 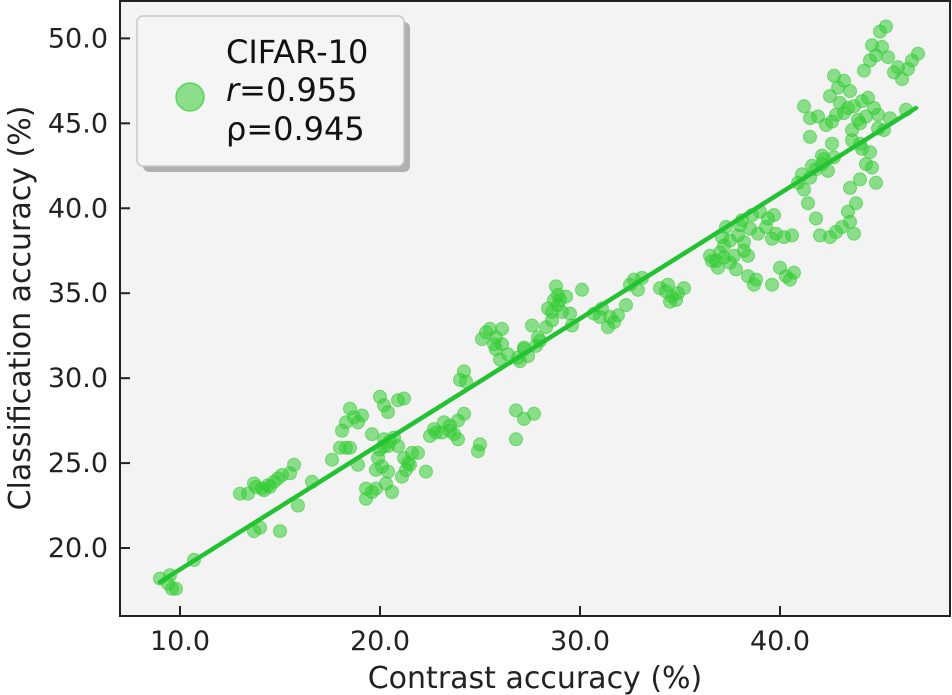 What do you see at coordinates (298, 90) in the screenshot?
I see `legend-r-value: =0.955` at bounding box center [298, 90].